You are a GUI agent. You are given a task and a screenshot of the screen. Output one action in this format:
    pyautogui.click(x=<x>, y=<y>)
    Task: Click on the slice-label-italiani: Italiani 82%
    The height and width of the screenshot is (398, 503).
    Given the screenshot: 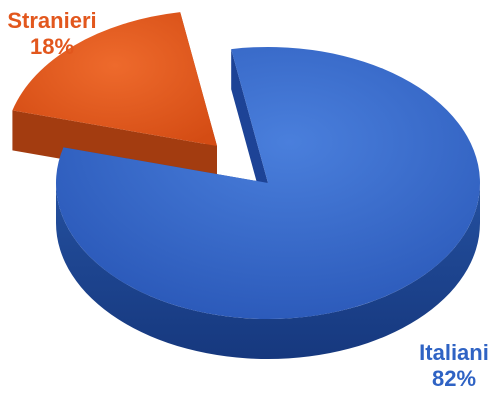 What is the action you would take?
    pyautogui.click(x=454, y=366)
    